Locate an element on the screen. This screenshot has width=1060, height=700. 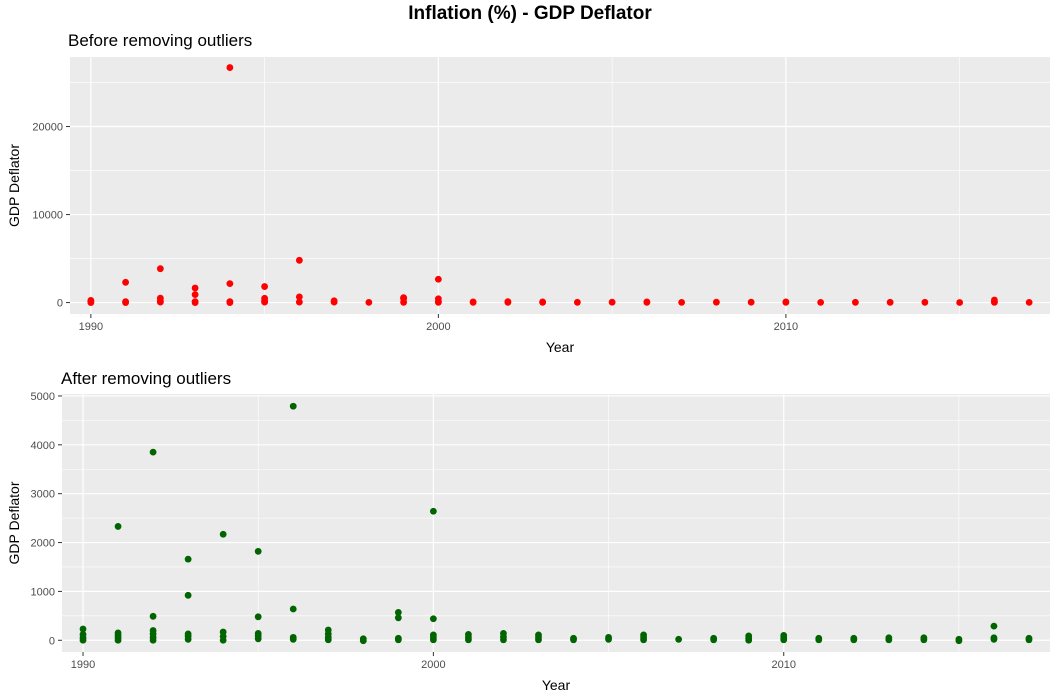
y-tick-label: 20000 is located at coordinates (47, 128).